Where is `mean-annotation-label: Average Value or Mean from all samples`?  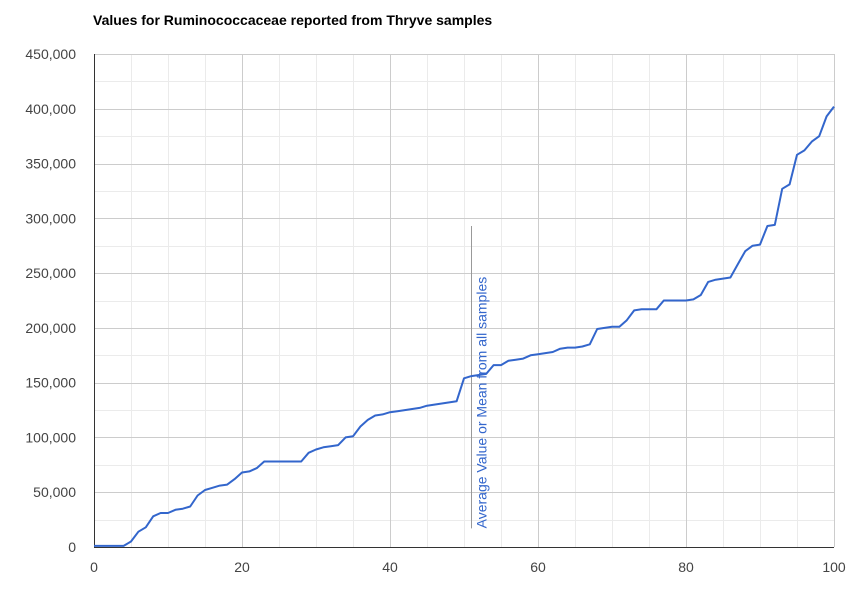 mean-annotation-label: Average Value or Mean from all samples is located at coordinates (482, 403).